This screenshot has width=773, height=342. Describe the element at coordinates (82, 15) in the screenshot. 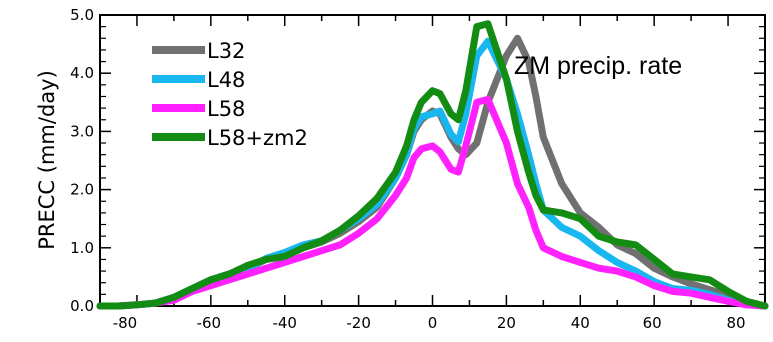

I see `y-tick-label: 5.0` at that location.